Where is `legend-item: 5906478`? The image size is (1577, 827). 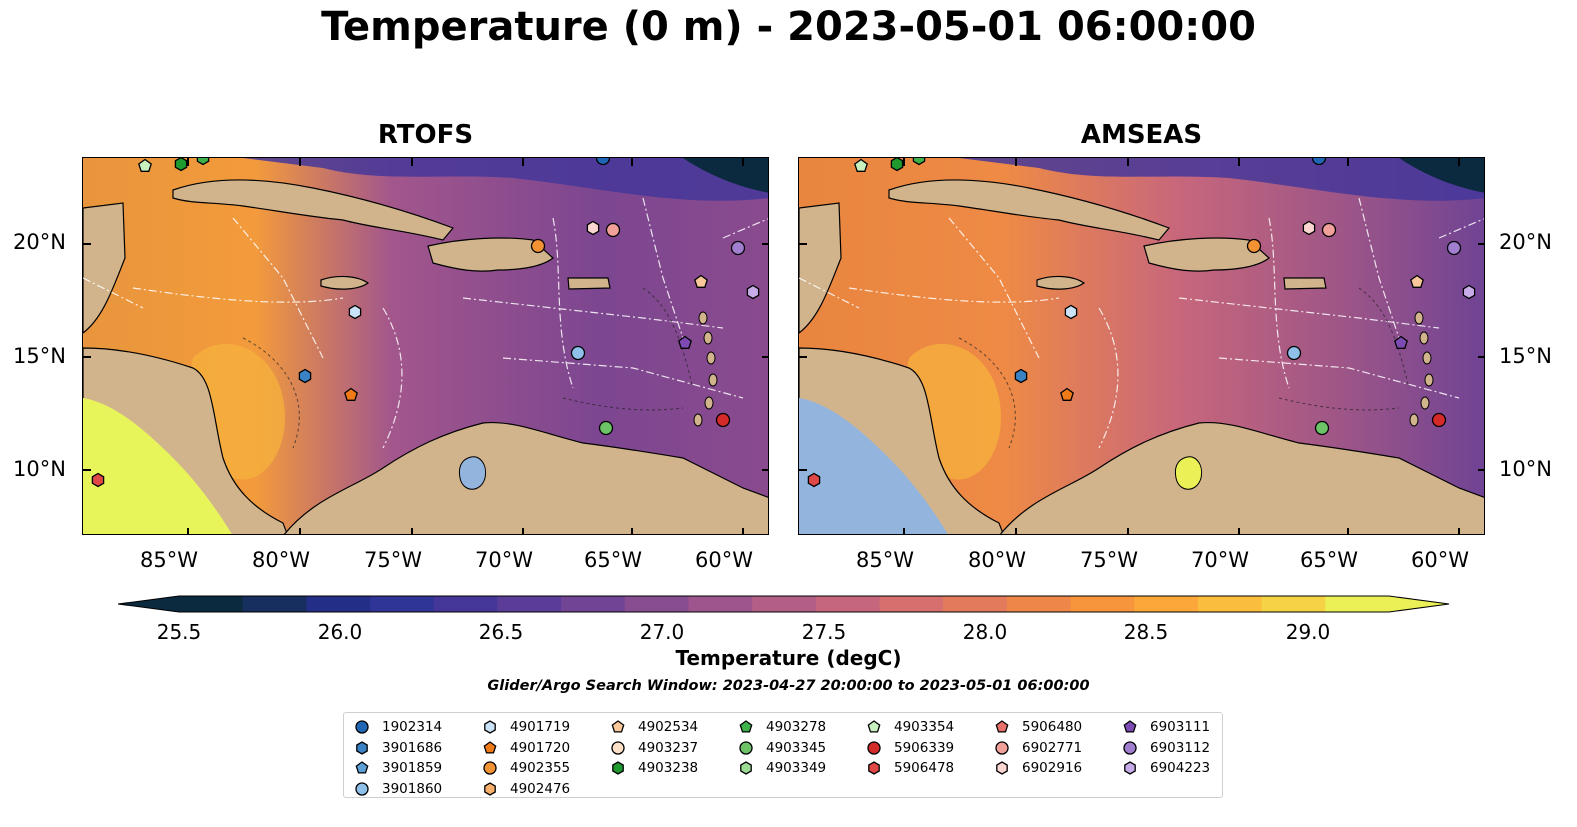 legend-item: 5906478 is located at coordinates (910, 768).